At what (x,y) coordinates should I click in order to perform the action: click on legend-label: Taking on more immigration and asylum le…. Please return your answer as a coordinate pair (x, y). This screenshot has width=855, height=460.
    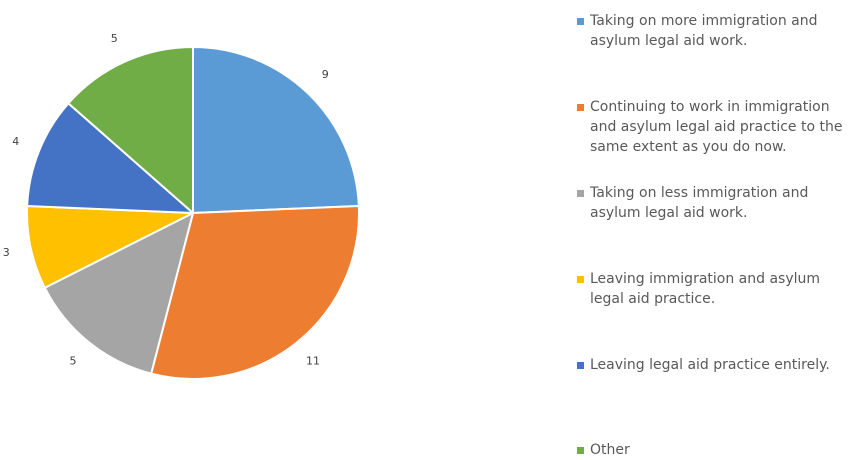
    Looking at the image, I should click on (704, 31).